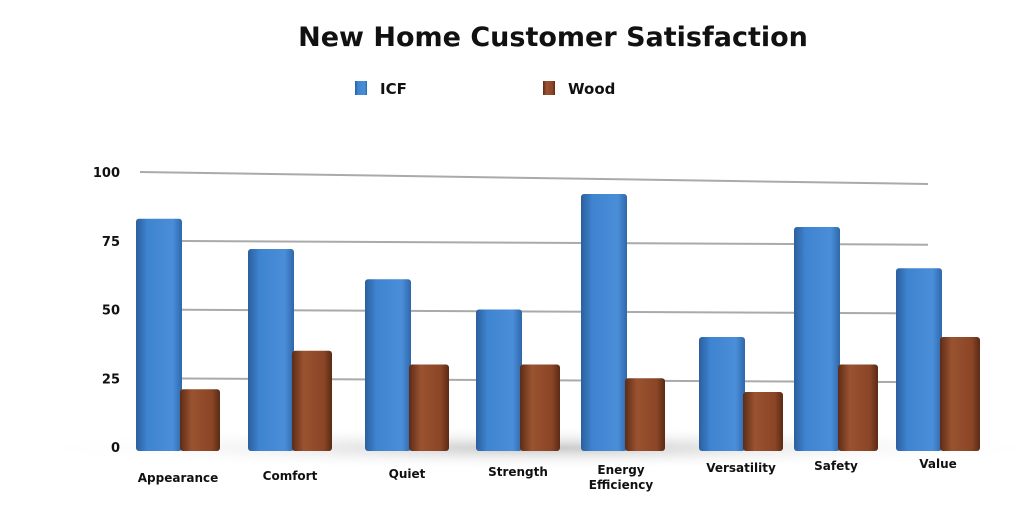 This screenshot has height=524, width=1024. Describe the element at coordinates (115, 448) in the screenshot. I see `y-tick-label: 0` at that location.